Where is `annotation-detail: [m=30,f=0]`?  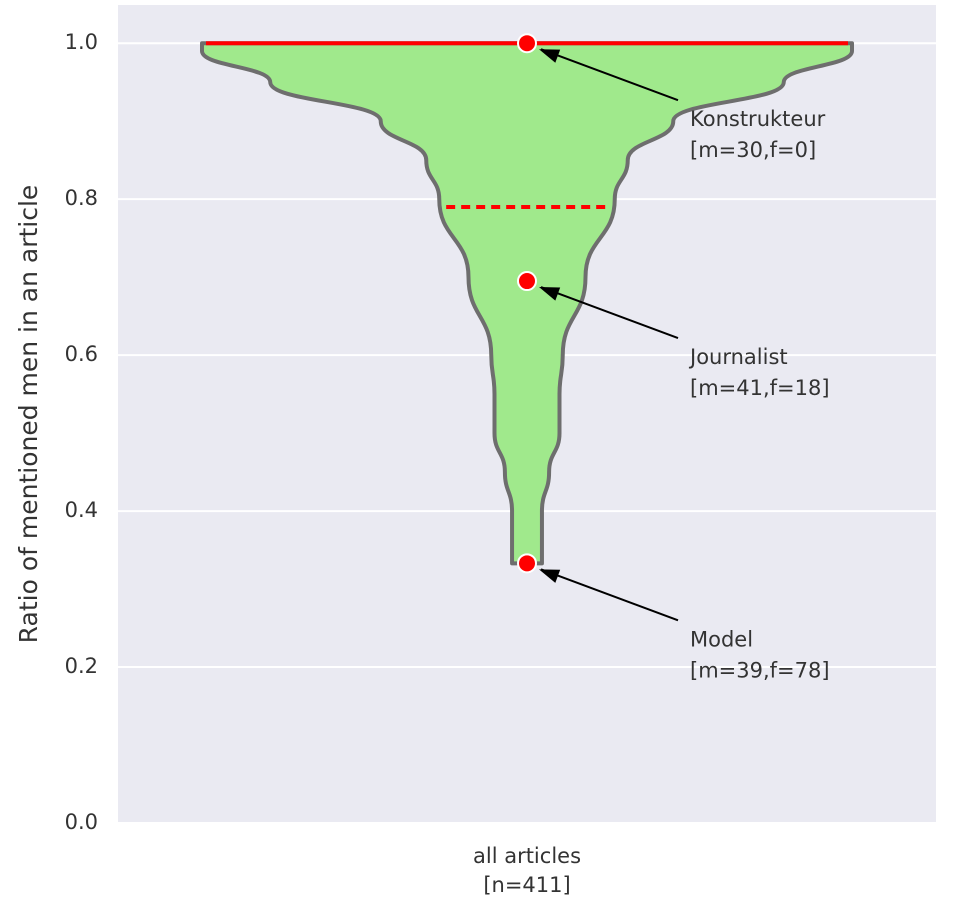 annotation-detail: [m=30,f=0] is located at coordinates (753, 150).